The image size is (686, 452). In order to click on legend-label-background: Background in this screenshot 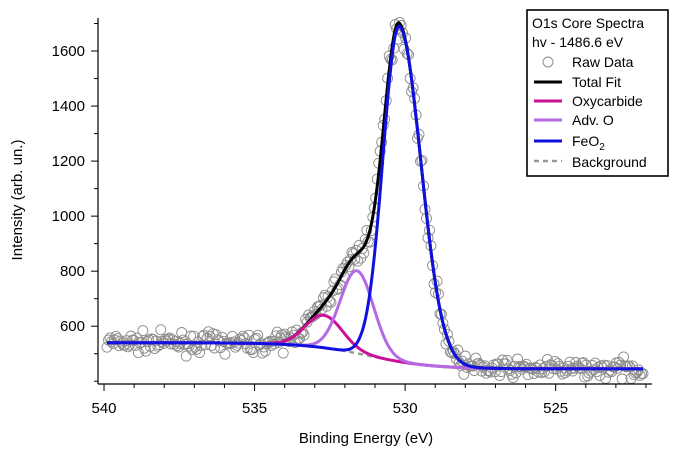, I will do `click(609, 162)`.